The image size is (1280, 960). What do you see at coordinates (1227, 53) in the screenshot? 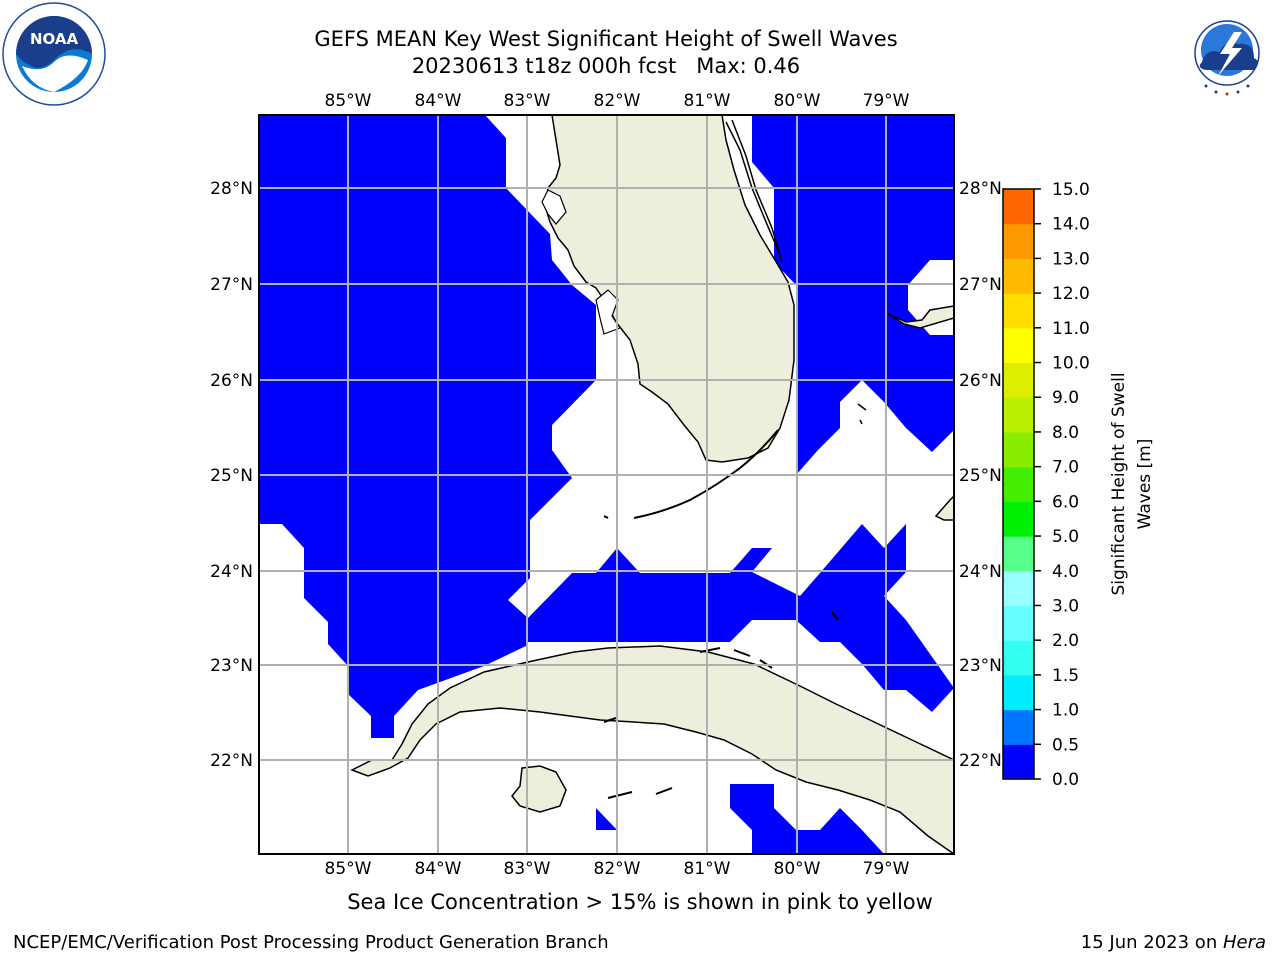
I see `nws-logo` at bounding box center [1227, 53].